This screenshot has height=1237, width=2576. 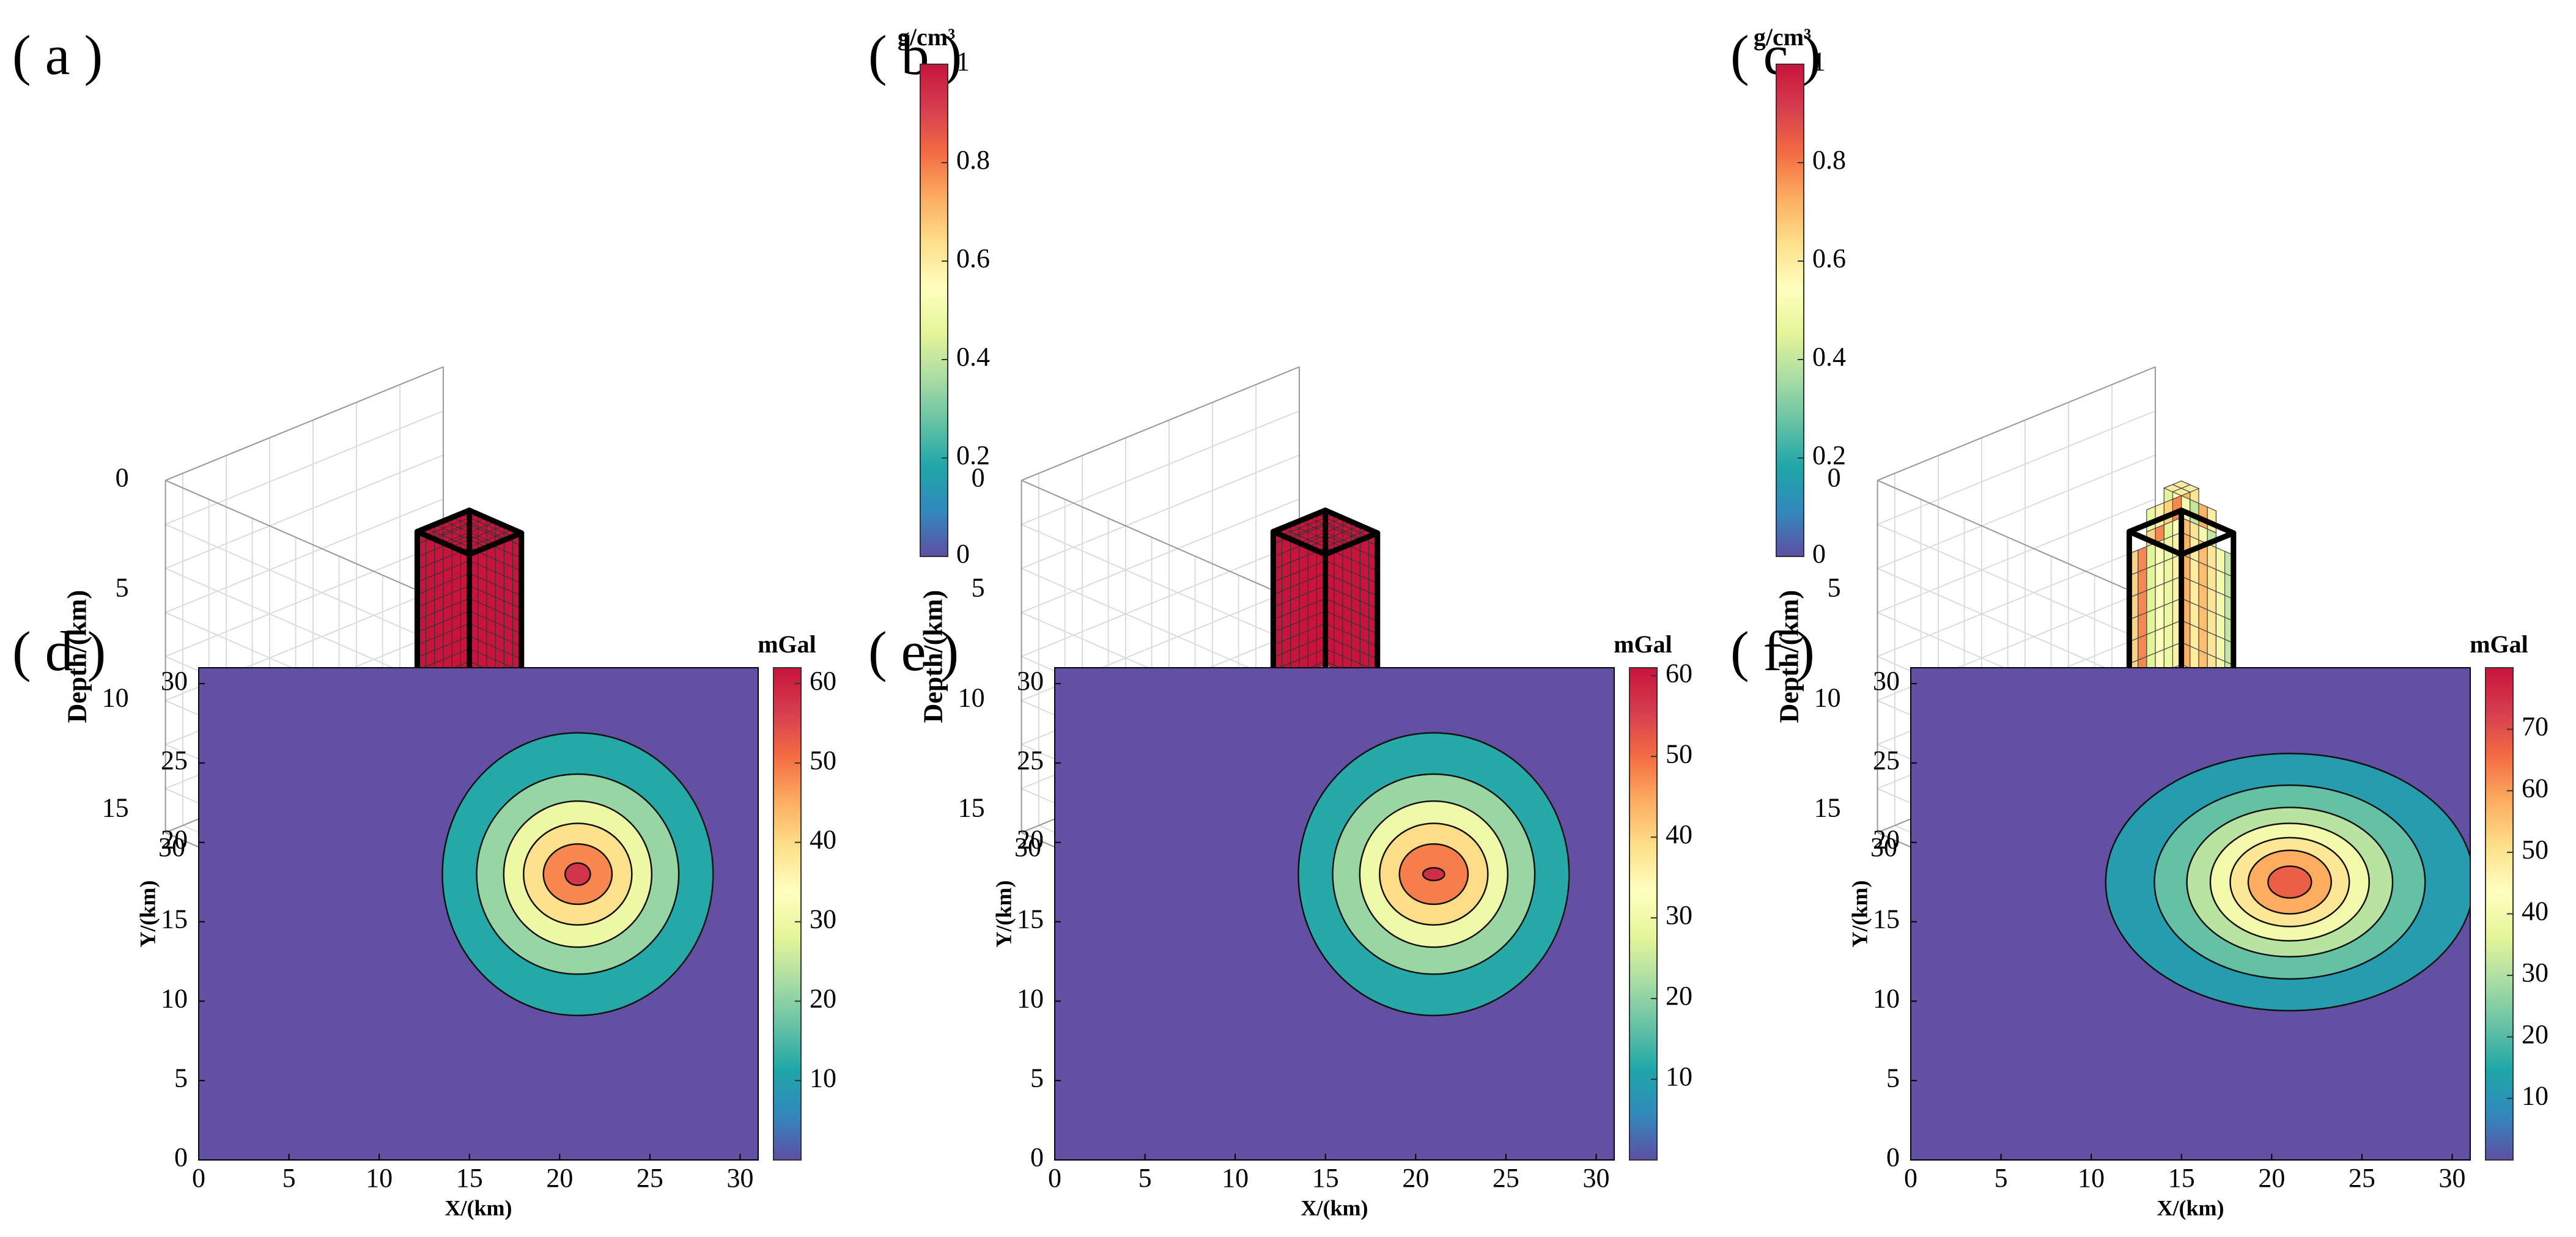 What do you see at coordinates (1506, 1178) in the screenshot?
I see `x-tick-e: 25` at bounding box center [1506, 1178].